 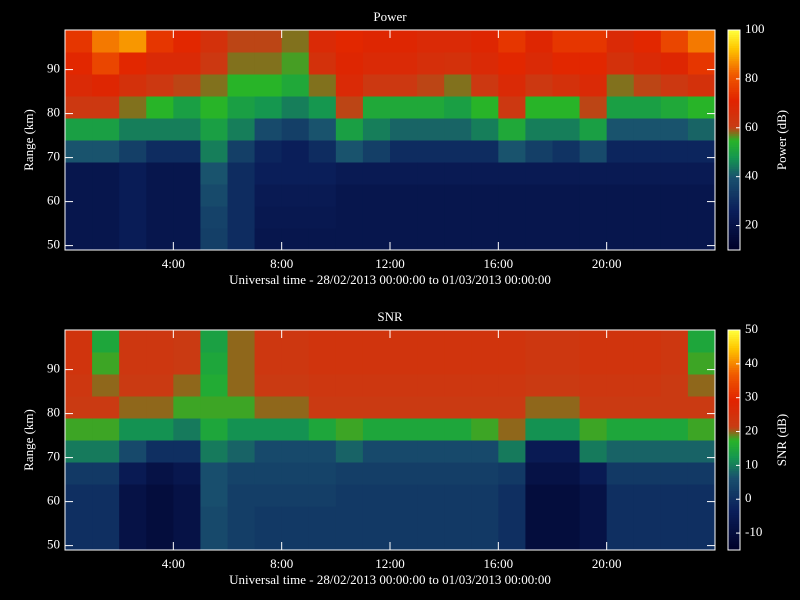 I want to click on colorbar-label: SNR (dB), so click(x=781, y=440).